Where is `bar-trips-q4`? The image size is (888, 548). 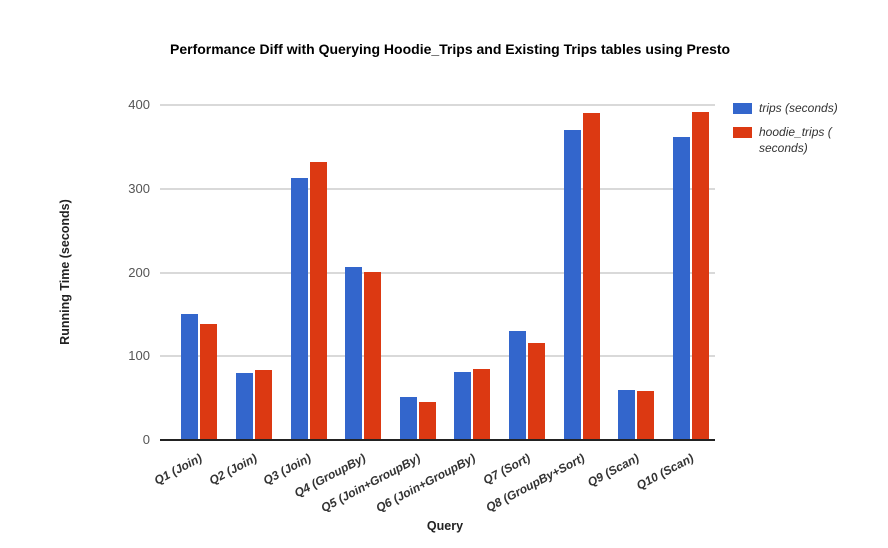 bar-trips-q4 is located at coordinates (354, 353).